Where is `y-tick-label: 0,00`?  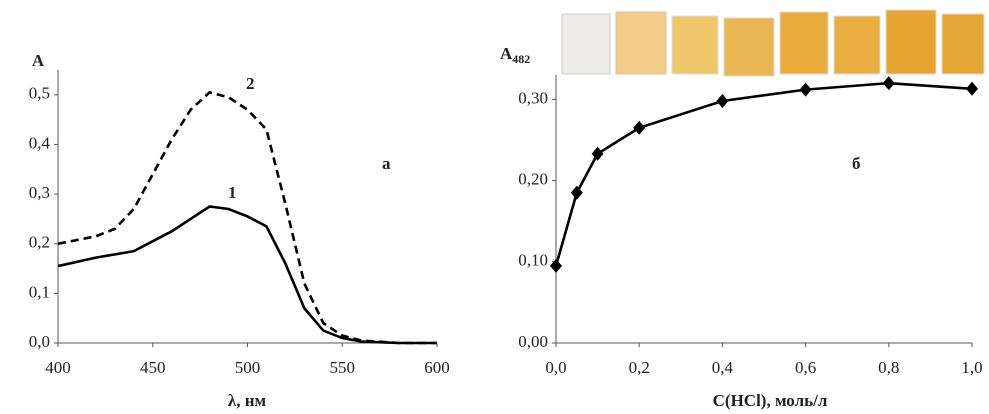
y-tick-label: 0,00 is located at coordinates (533, 341).